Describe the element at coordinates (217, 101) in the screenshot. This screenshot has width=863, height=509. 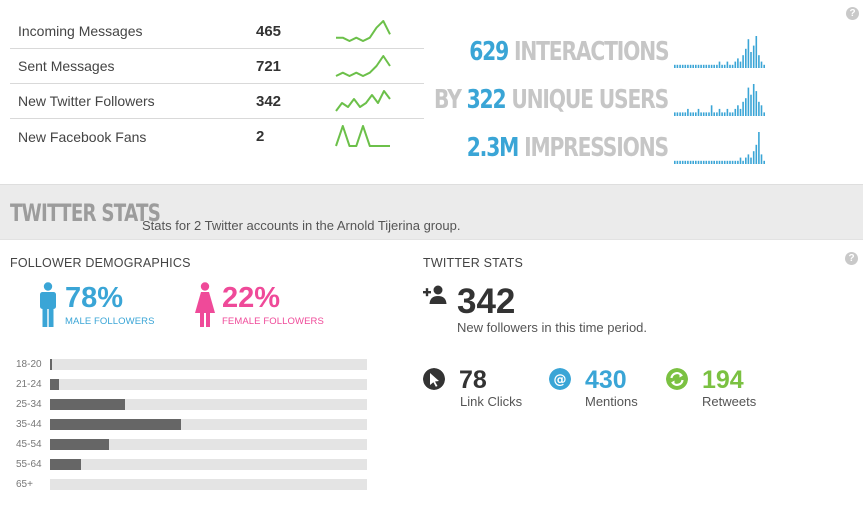
I see `metric-row-twitter-followers: New Twitter Followers 342` at that location.